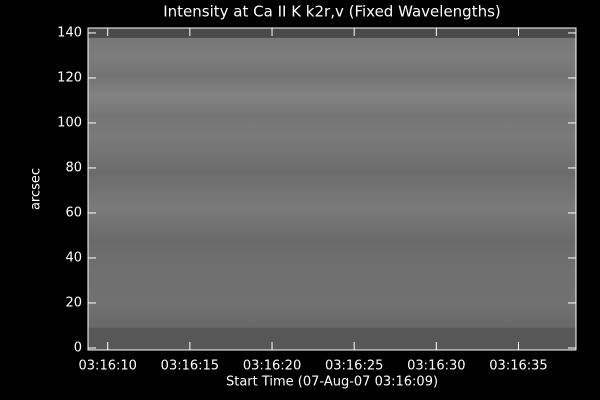  Describe the element at coordinates (518, 366) in the screenshot. I see `x-tick-label: 03:16:35` at that location.